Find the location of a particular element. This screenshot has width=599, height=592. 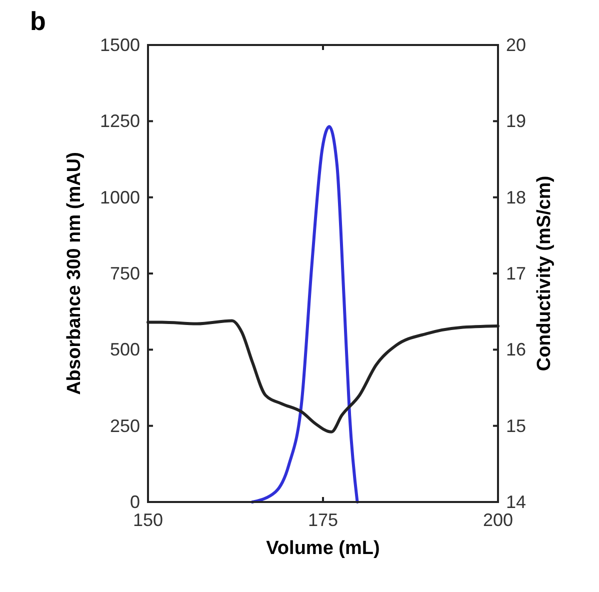

y-tick-label: 1250 is located at coordinates (120, 121).